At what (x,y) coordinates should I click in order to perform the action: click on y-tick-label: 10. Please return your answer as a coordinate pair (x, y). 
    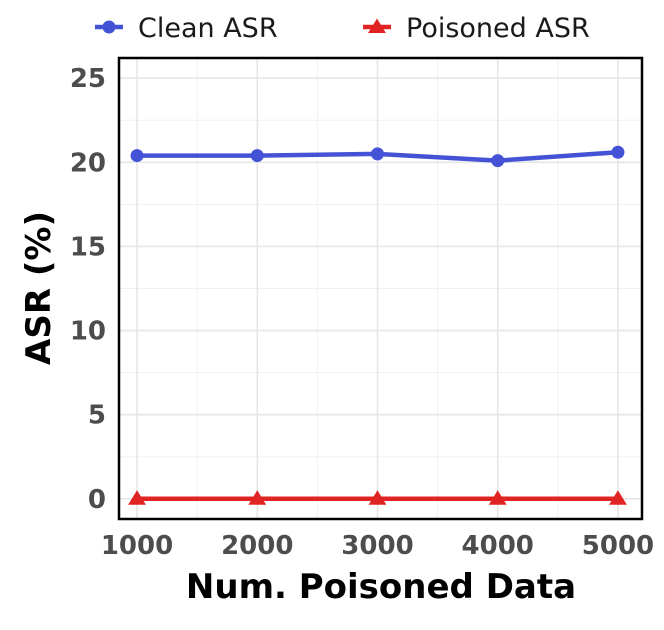
    Looking at the image, I should click on (88, 332).